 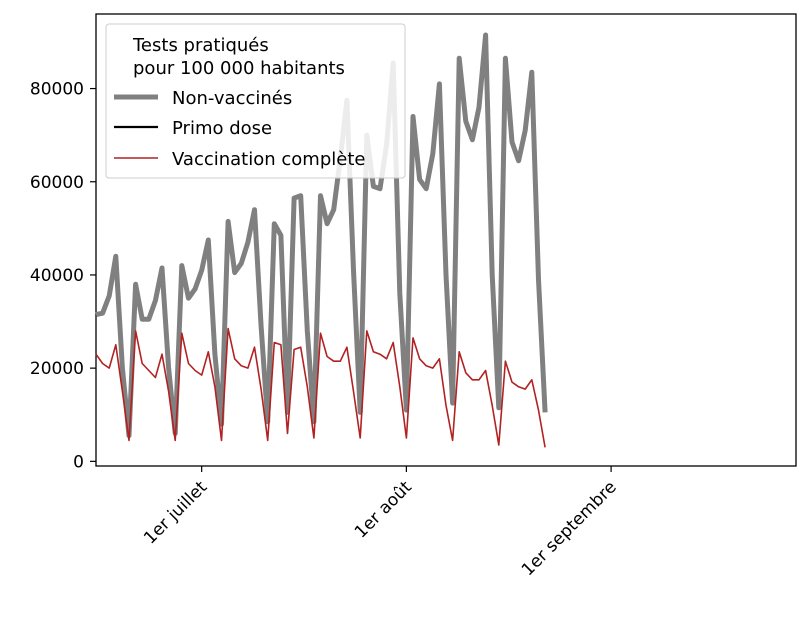 I want to click on legend-label-primo-dose: Primo dose, so click(x=222, y=128).